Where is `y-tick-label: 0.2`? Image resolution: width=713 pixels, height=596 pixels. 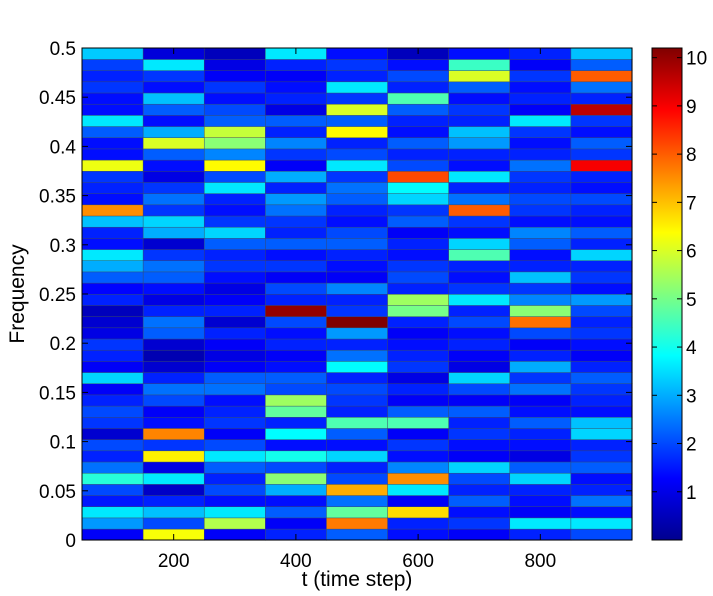
y-tick-label: 0.2 is located at coordinates (63, 344).